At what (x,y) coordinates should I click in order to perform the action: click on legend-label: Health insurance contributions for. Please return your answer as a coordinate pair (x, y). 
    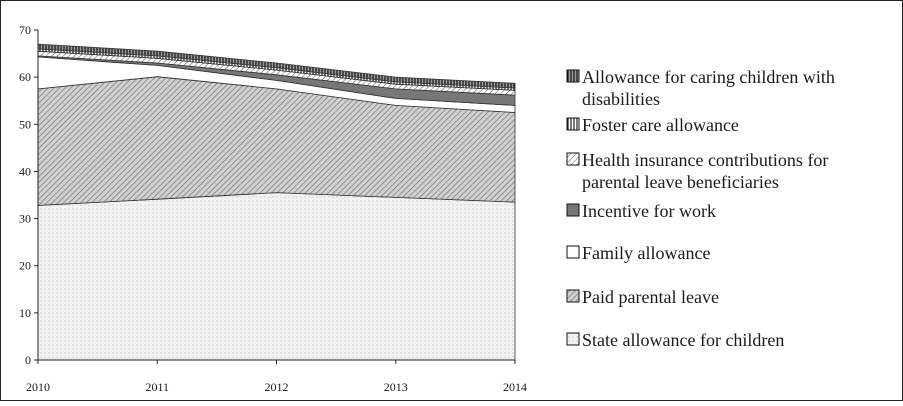
    Looking at the image, I should click on (705, 160).